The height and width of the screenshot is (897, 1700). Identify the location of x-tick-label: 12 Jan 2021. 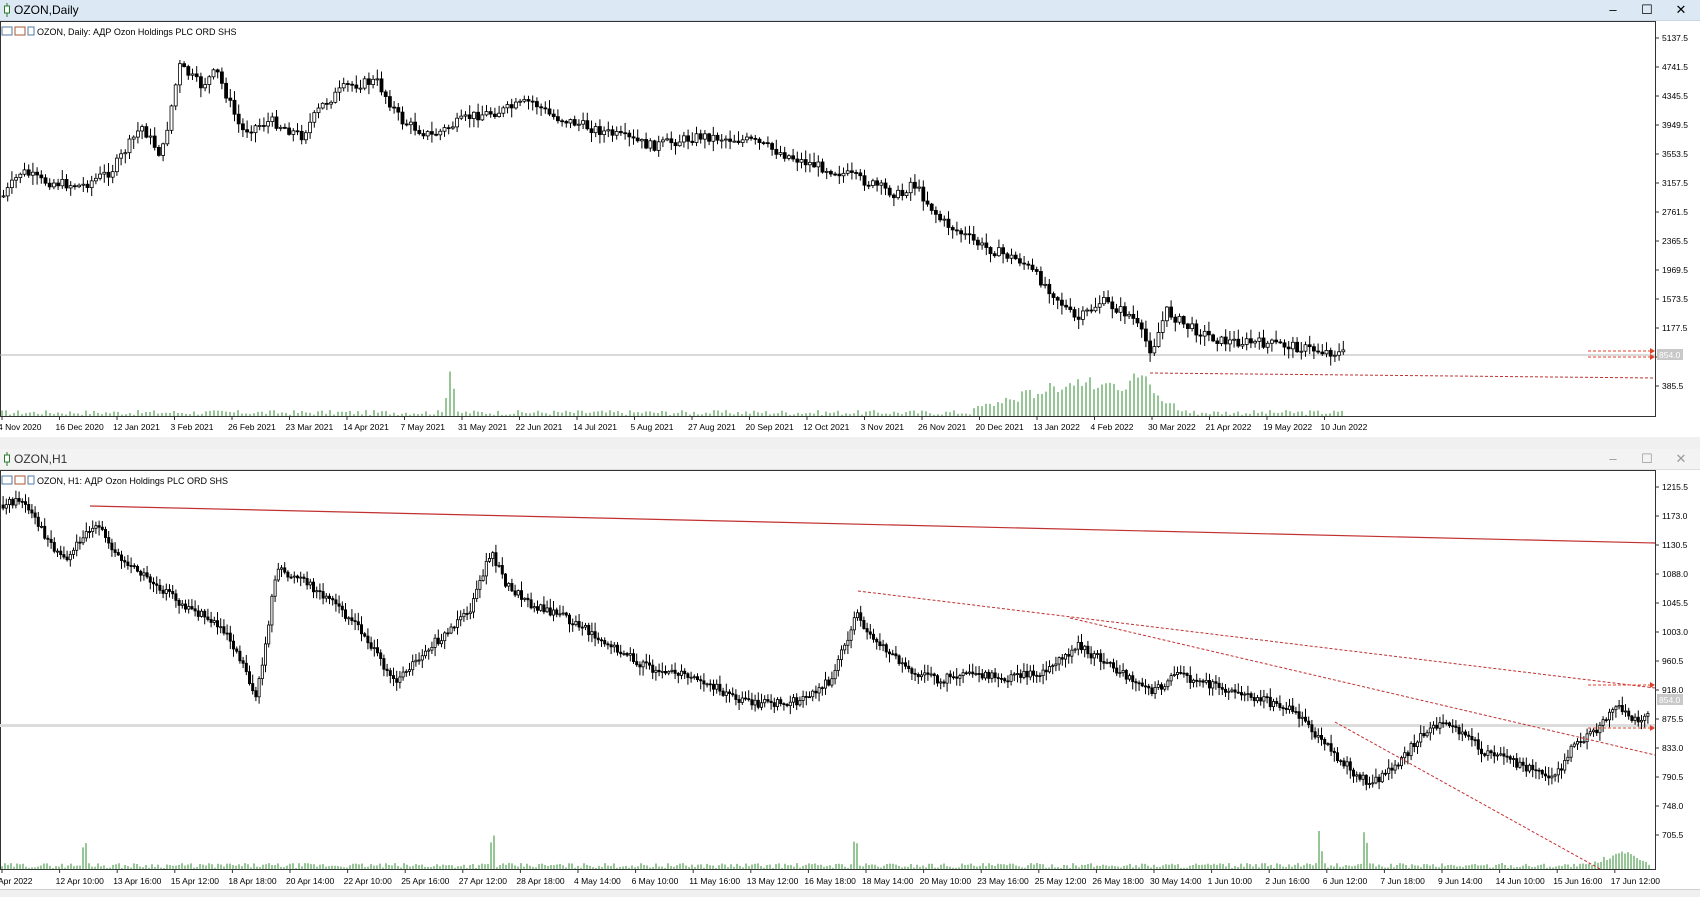
(136, 427).